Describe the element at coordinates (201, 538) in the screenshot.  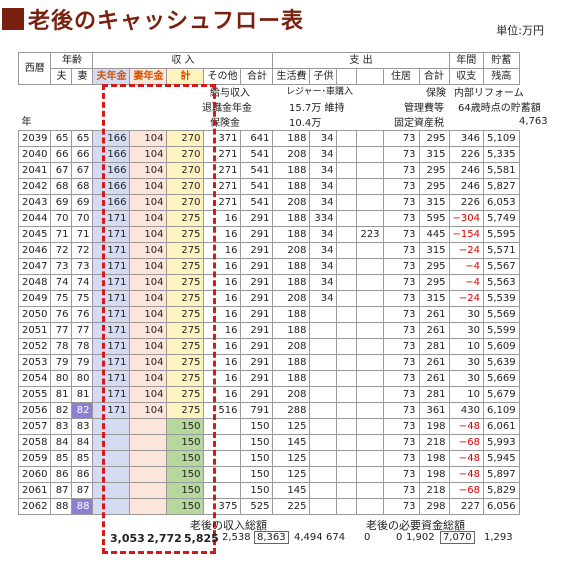
I see `total-kei: 5,825` at that location.